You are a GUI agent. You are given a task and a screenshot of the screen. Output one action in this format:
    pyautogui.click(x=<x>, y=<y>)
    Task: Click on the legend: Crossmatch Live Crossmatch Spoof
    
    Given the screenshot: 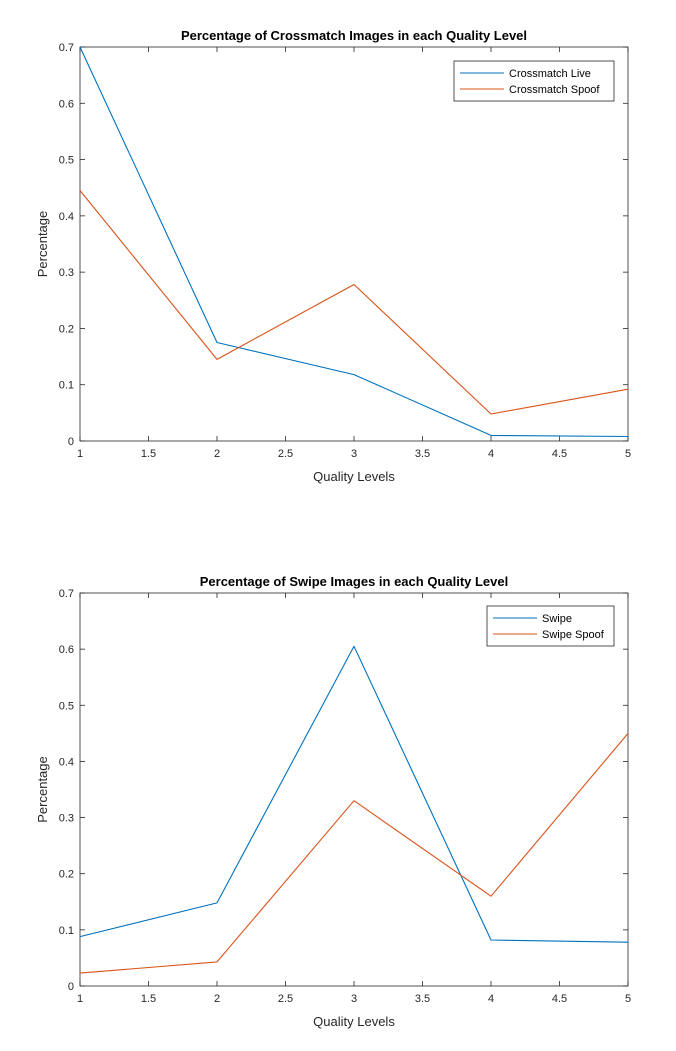 What is the action you would take?
    pyautogui.click(x=534, y=81)
    